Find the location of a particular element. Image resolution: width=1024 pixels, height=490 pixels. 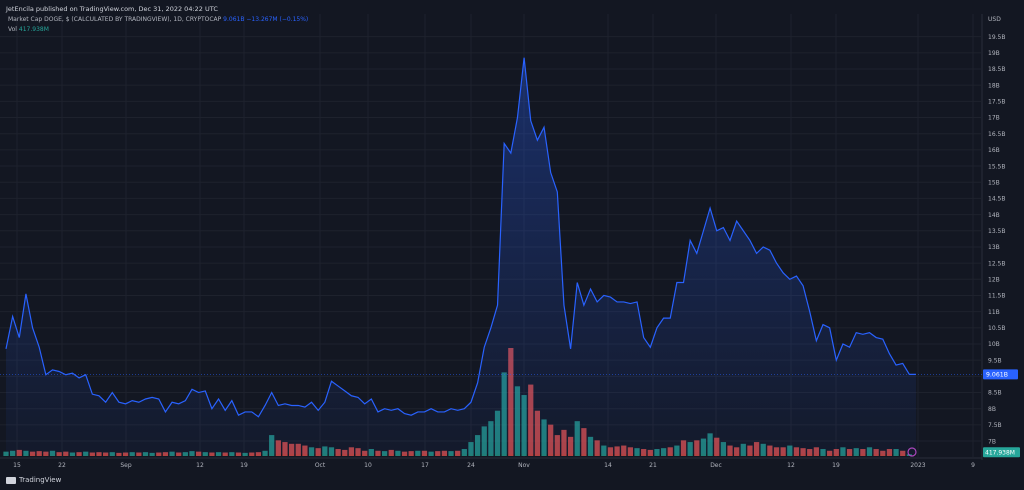

y-tick-label: 9.5B is located at coordinates (995, 360).